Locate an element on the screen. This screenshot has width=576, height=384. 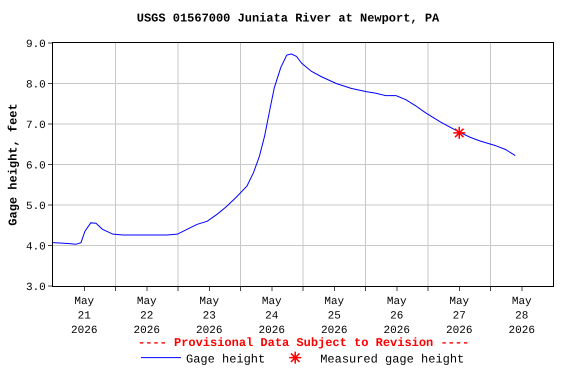
legend-label: Measured gage height is located at coordinates (392, 359).